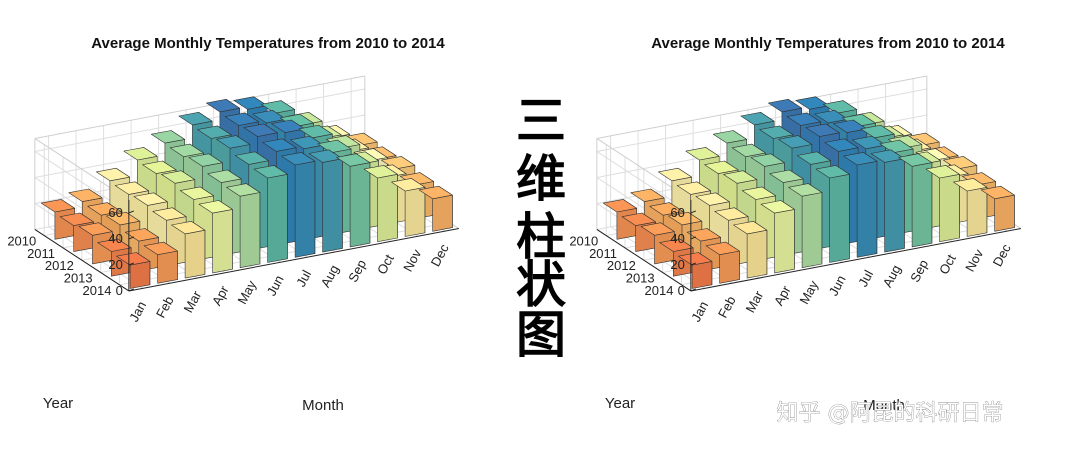  What do you see at coordinates (298, 205) in the screenshot?
I see `bar-2014-Jul` at bounding box center [298, 205].